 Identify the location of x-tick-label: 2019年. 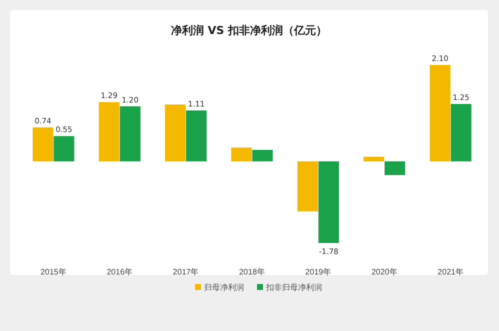
(318, 272).